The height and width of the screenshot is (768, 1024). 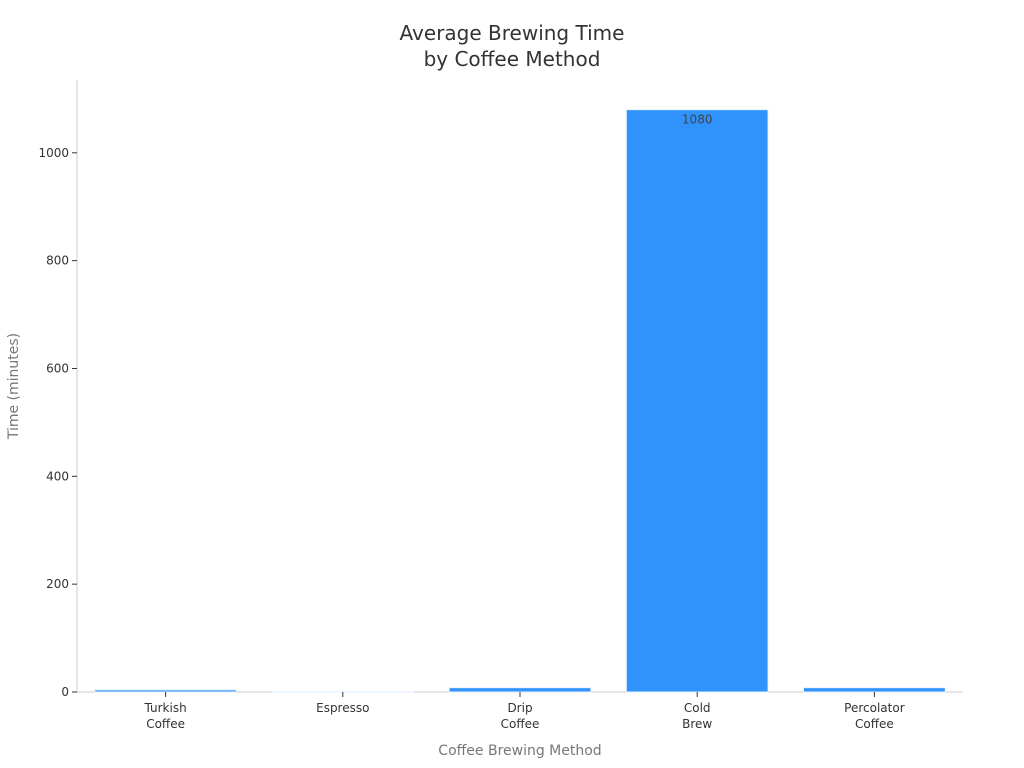 I want to click on y-tick-label: 1000, so click(x=53, y=153).